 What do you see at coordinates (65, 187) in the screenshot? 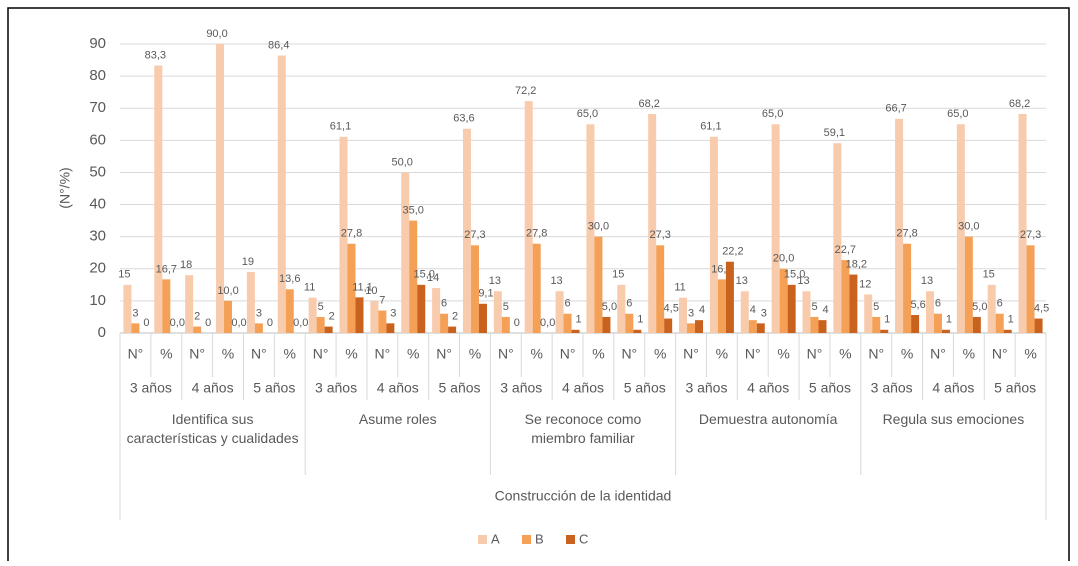
I see `y-axis-label: (N°/%)` at bounding box center [65, 187].